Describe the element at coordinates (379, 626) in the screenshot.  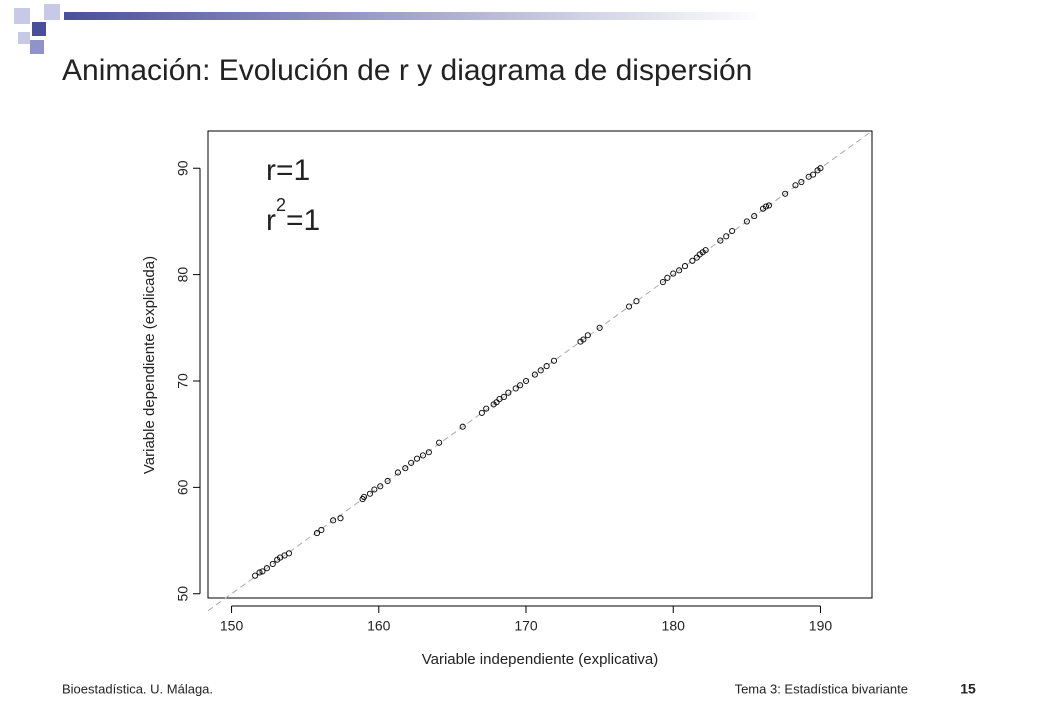
I see `x-tick-label: 160` at that location.